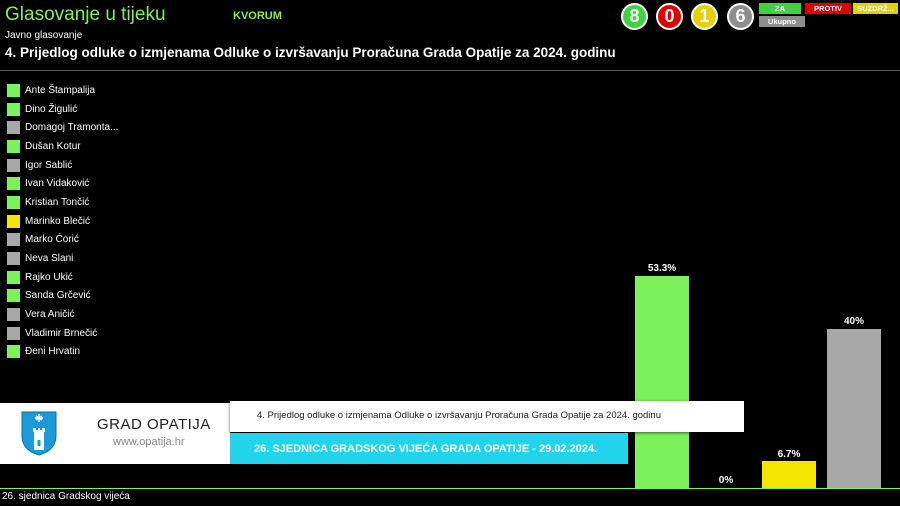 The height and width of the screenshot is (506, 900). I want to click on member-name: Đeni Hrvatin, so click(53, 352).